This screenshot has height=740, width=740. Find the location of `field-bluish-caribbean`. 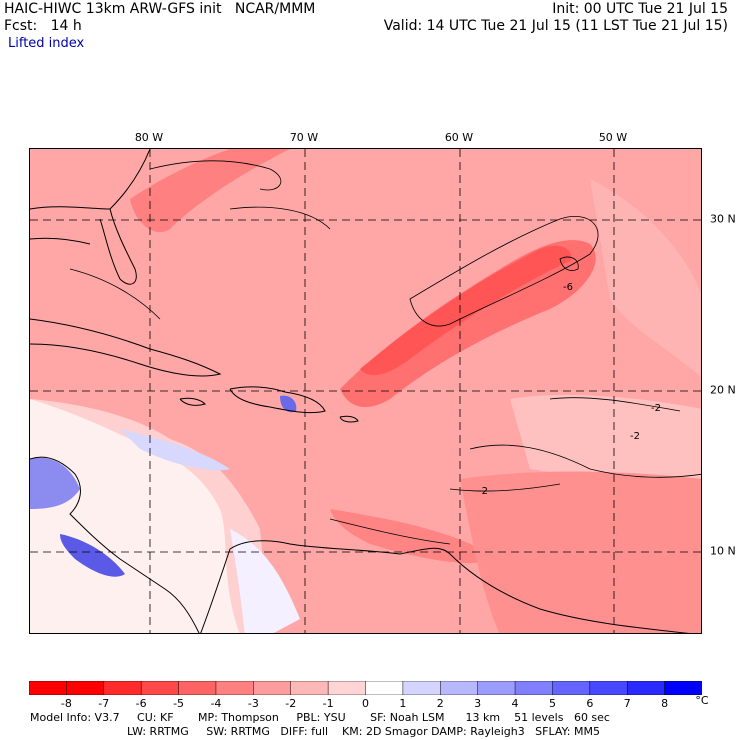

field-bluish-caribbean is located at coordinates (175, 450).